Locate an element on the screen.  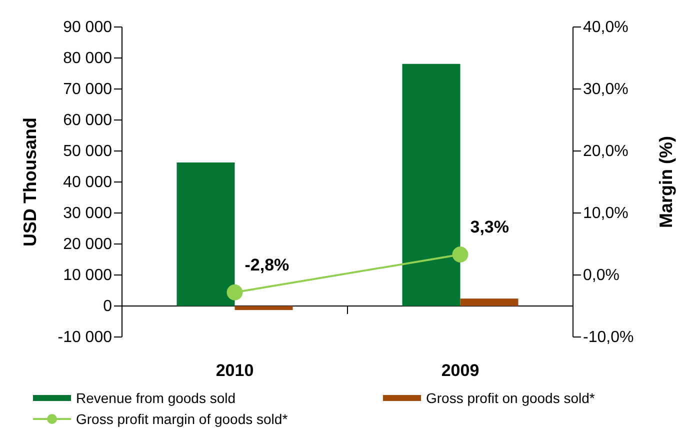
y-tick-label: 10 000 is located at coordinates (87, 275).